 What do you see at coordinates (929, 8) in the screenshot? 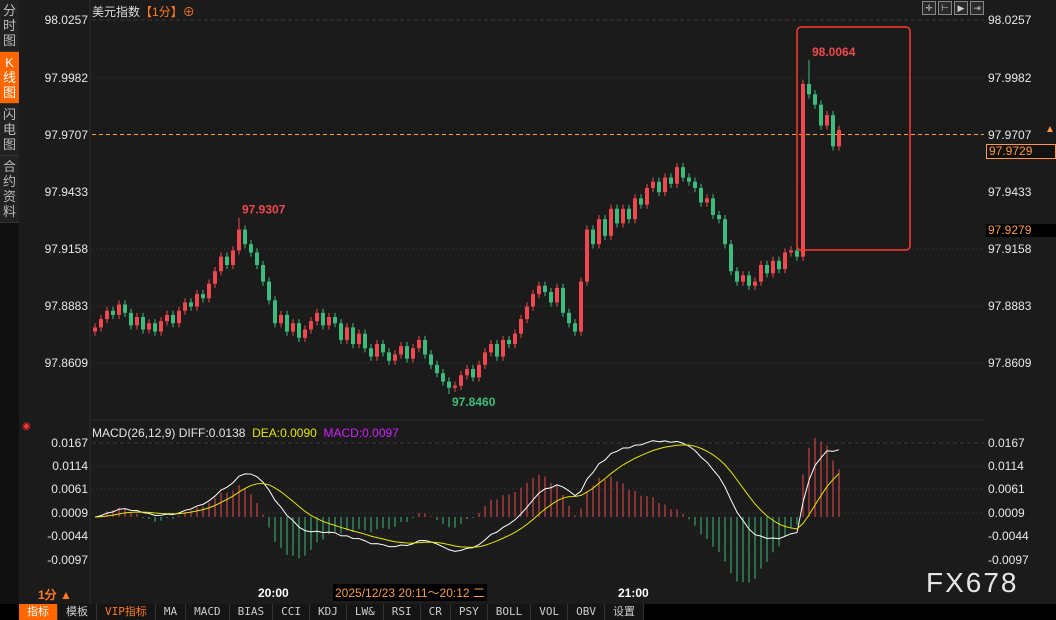
I see `crosshair-icon: ✛` at bounding box center [929, 8].